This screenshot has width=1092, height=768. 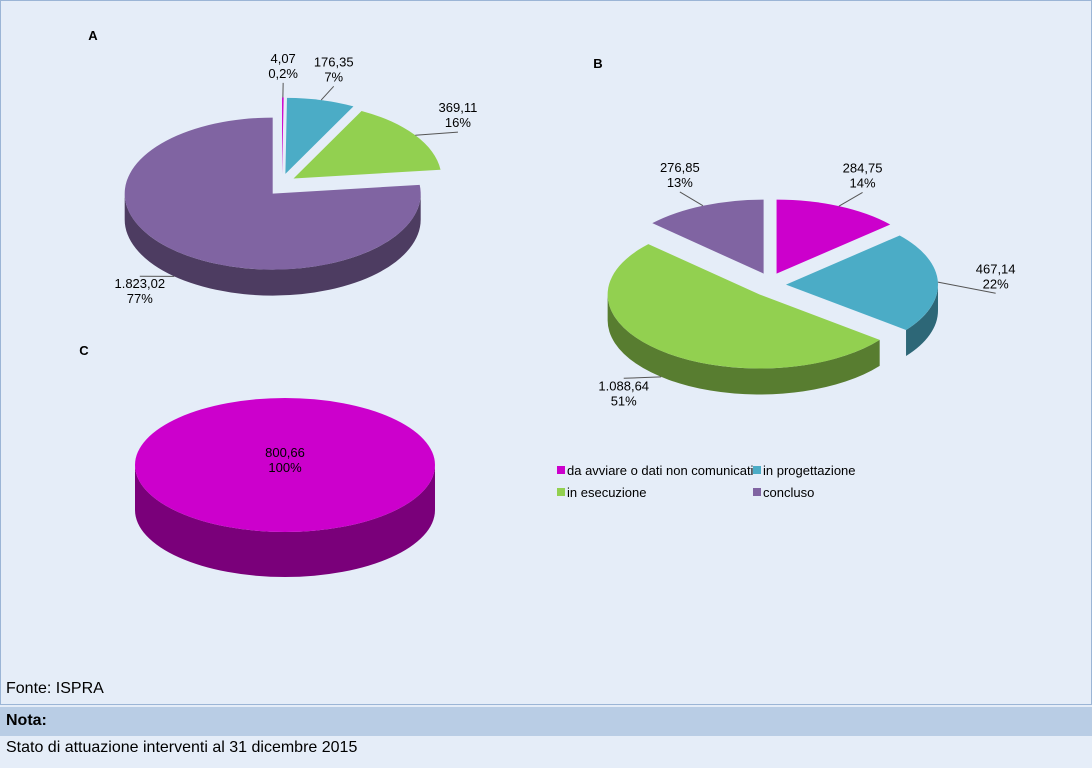 What do you see at coordinates (809, 470) in the screenshot?
I see `legend-label: in progettazione` at bounding box center [809, 470].